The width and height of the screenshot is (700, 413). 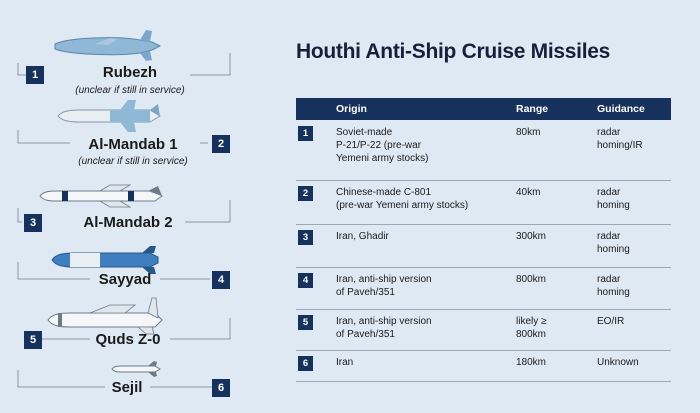 I want to click on table-row: 3 Iran, Ghadir 300km radar homing, so click(x=483, y=247).